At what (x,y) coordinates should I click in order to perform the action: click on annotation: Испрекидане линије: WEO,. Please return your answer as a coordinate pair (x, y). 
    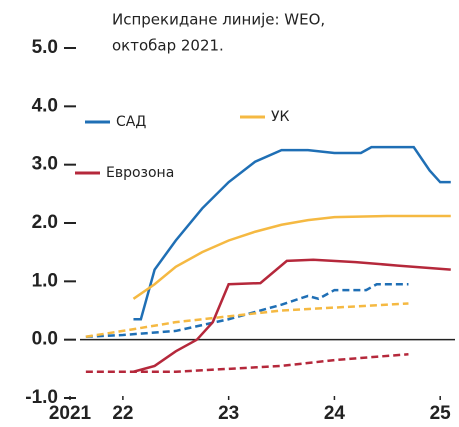
    Looking at the image, I should click on (218, 20).